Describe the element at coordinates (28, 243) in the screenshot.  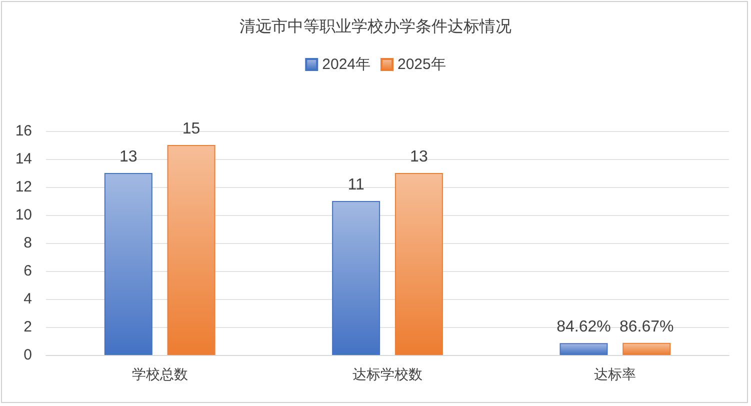
I see `y-tick-label: 8` at that location.